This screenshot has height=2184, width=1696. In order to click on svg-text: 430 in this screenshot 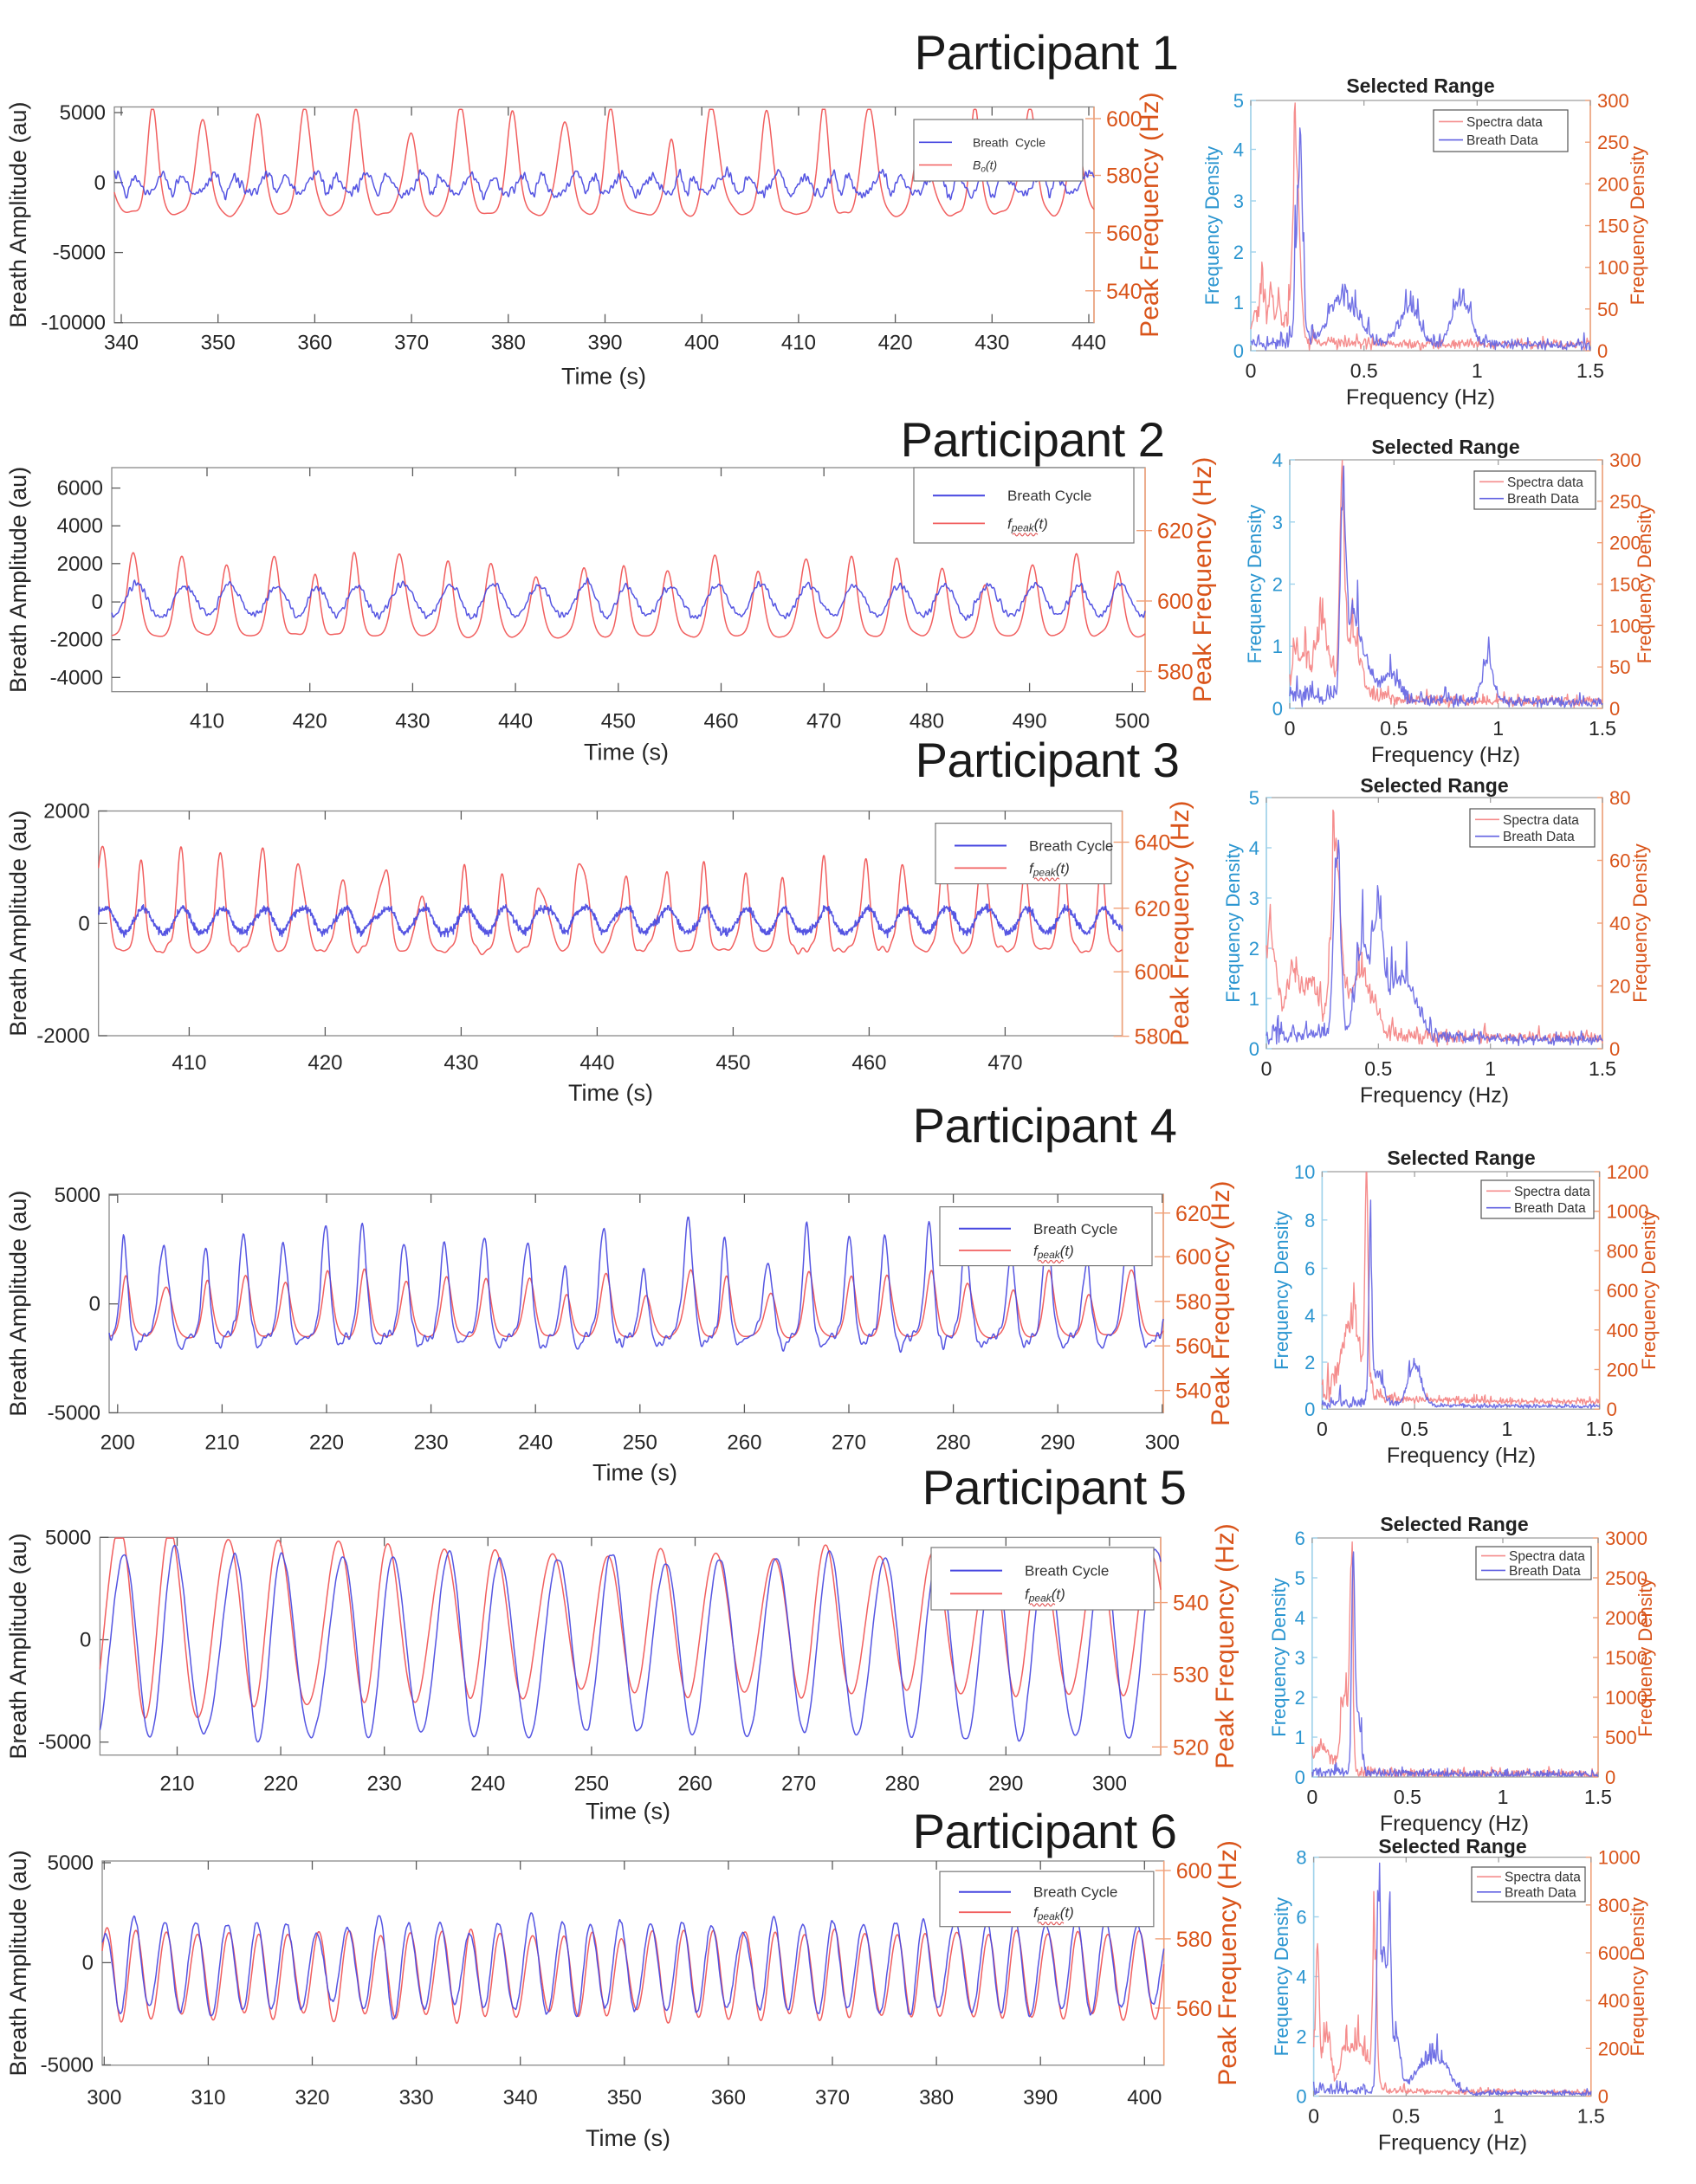, I will do `click(413, 721)`.